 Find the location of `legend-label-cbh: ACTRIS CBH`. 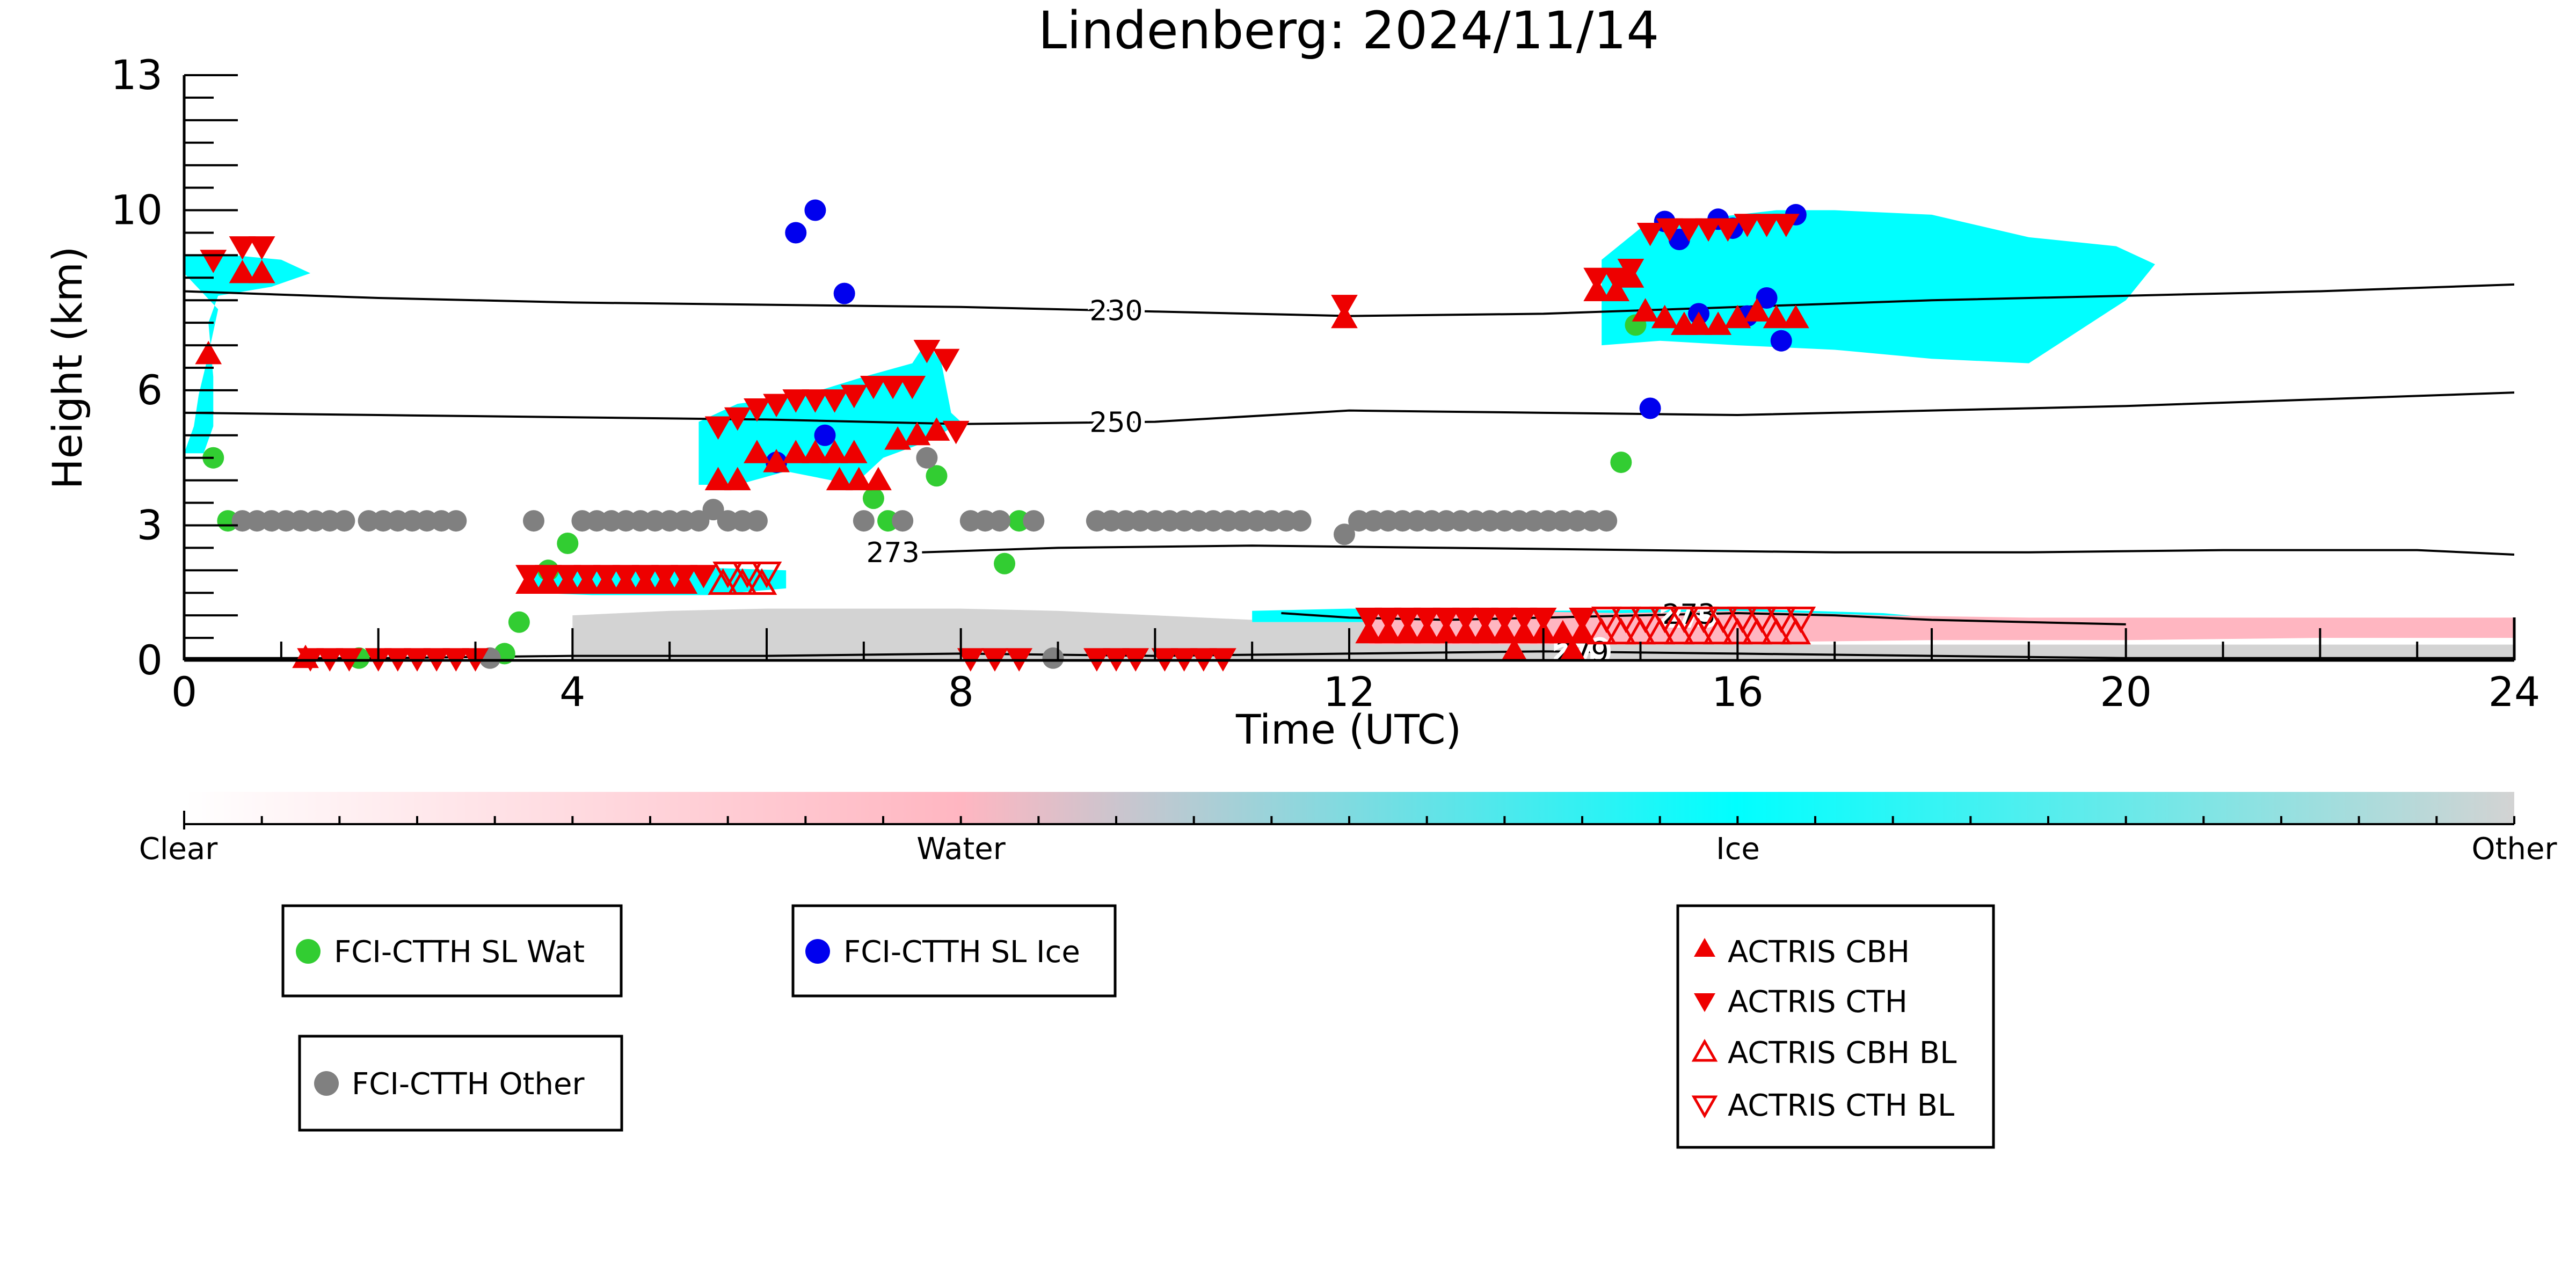

legend-label-cbh: ACTRIS CBH is located at coordinates (1819, 952).